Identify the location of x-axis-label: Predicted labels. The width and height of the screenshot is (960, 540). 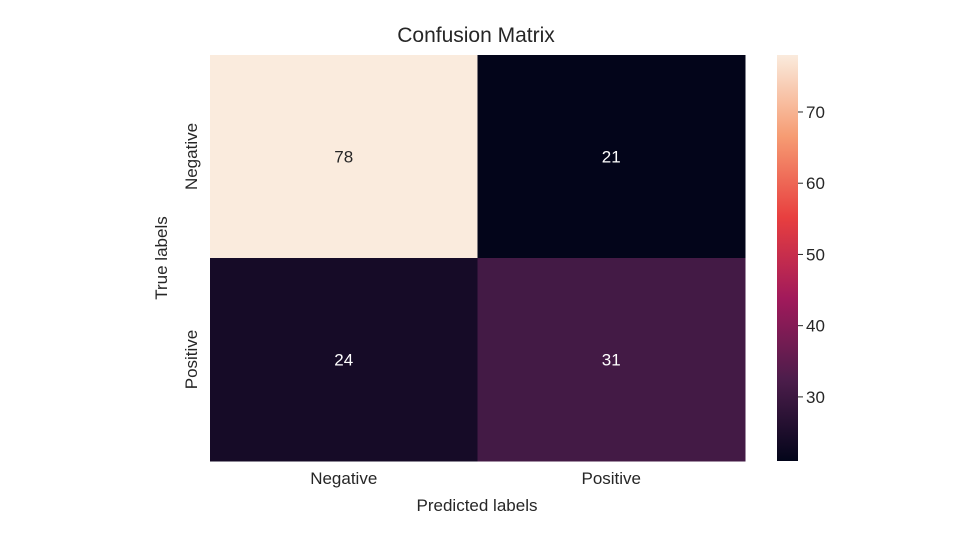
(477, 505).